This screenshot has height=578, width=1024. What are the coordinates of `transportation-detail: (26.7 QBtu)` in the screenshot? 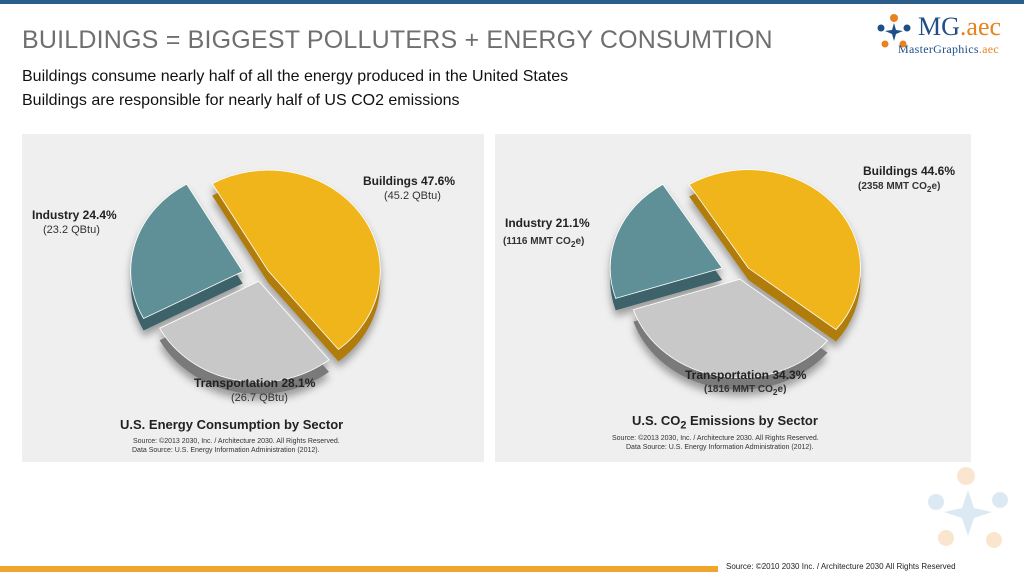 It's located at (259, 398).